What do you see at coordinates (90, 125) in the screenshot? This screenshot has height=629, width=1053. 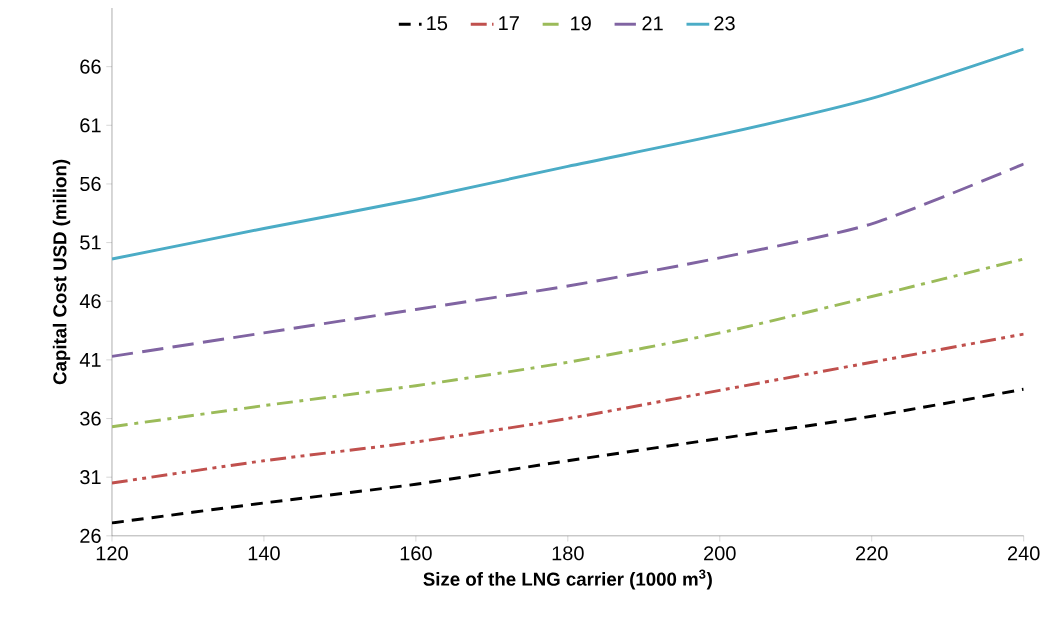 I see `y-tick-label: 61` at bounding box center [90, 125].